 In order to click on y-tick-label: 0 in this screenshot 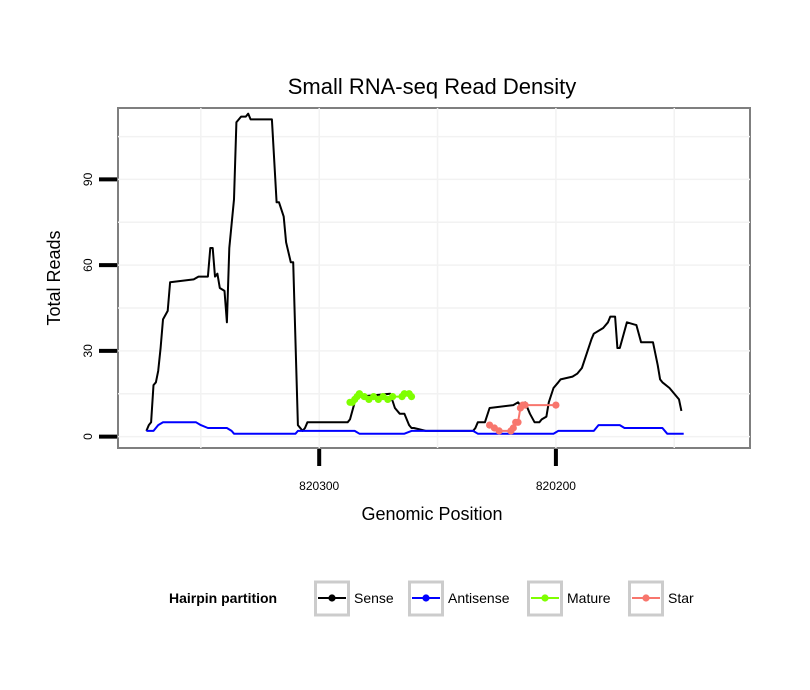, I will do `click(88, 436)`.